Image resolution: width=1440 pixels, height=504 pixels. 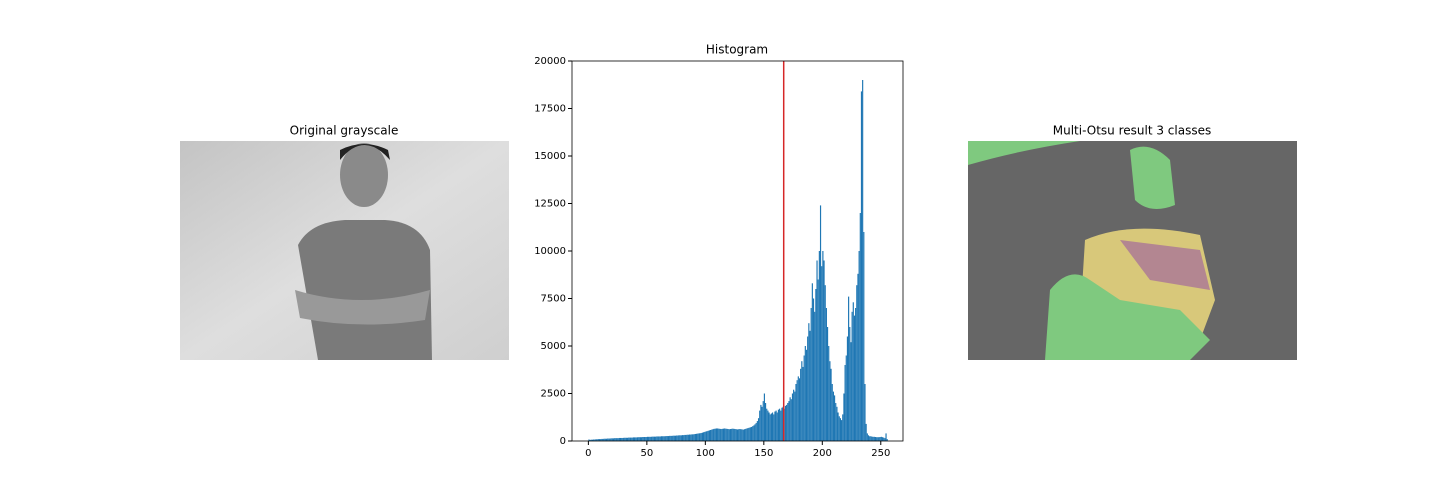 What do you see at coordinates (705, 453) in the screenshot?
I see `x-tick-label: 100` at bounding box center [705, 453].